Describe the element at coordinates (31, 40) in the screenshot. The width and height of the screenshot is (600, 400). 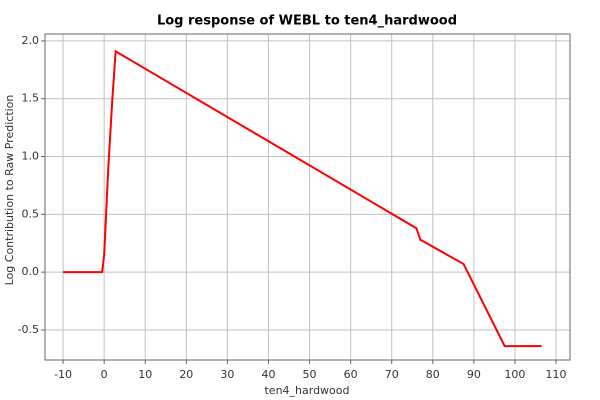
I see `y-tick-label: 2.0` at that location.